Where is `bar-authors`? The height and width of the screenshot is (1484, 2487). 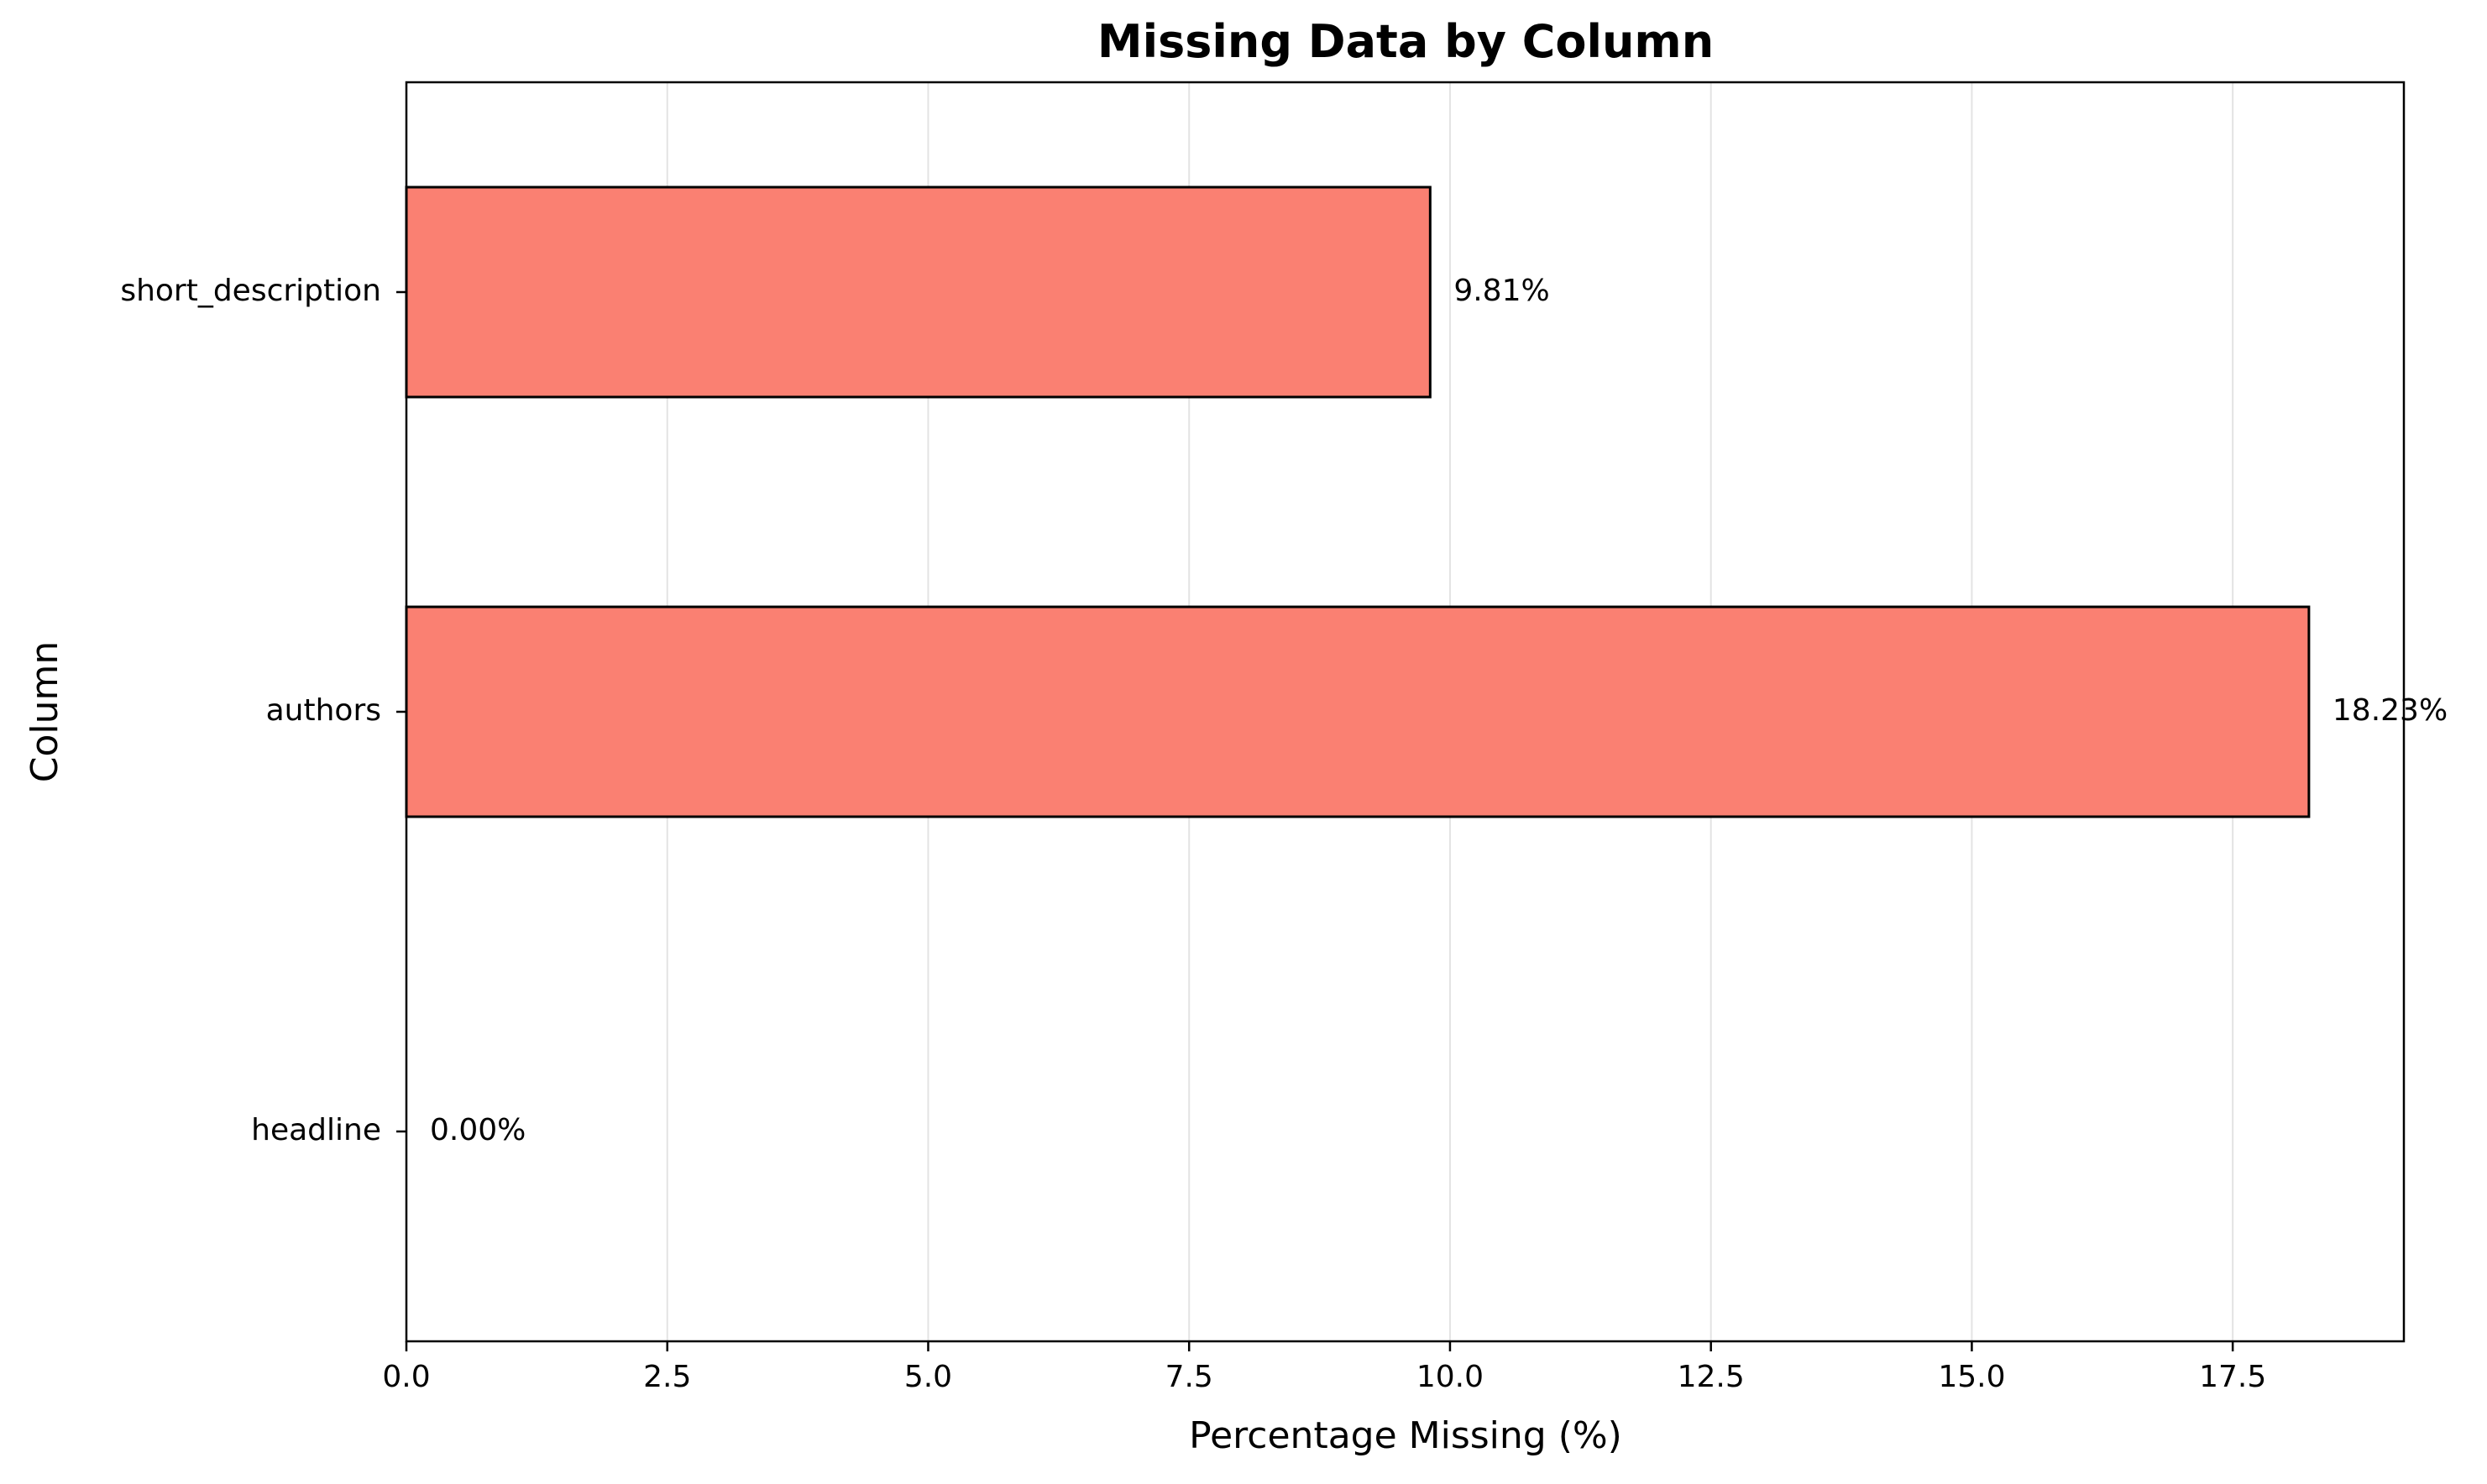
bar-authors is located at coordinates (1358, 711).